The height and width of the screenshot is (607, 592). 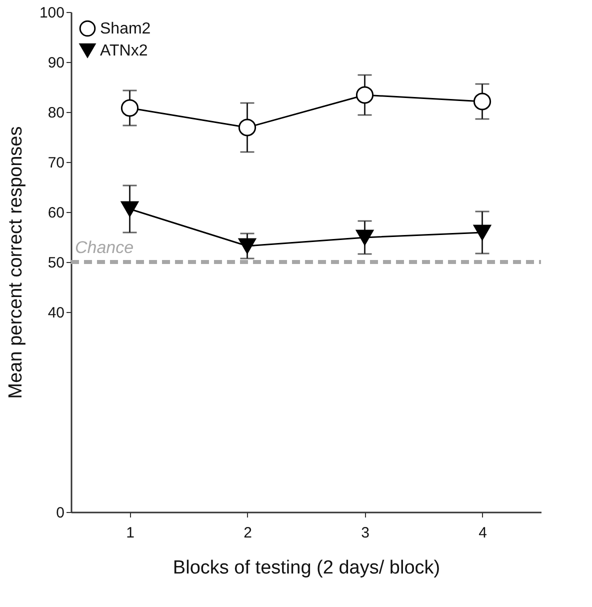 What do you see at coordinates (56, 113) in the screenshot?
I see `y-tick-label: 80` at bounding box center [56, 113].